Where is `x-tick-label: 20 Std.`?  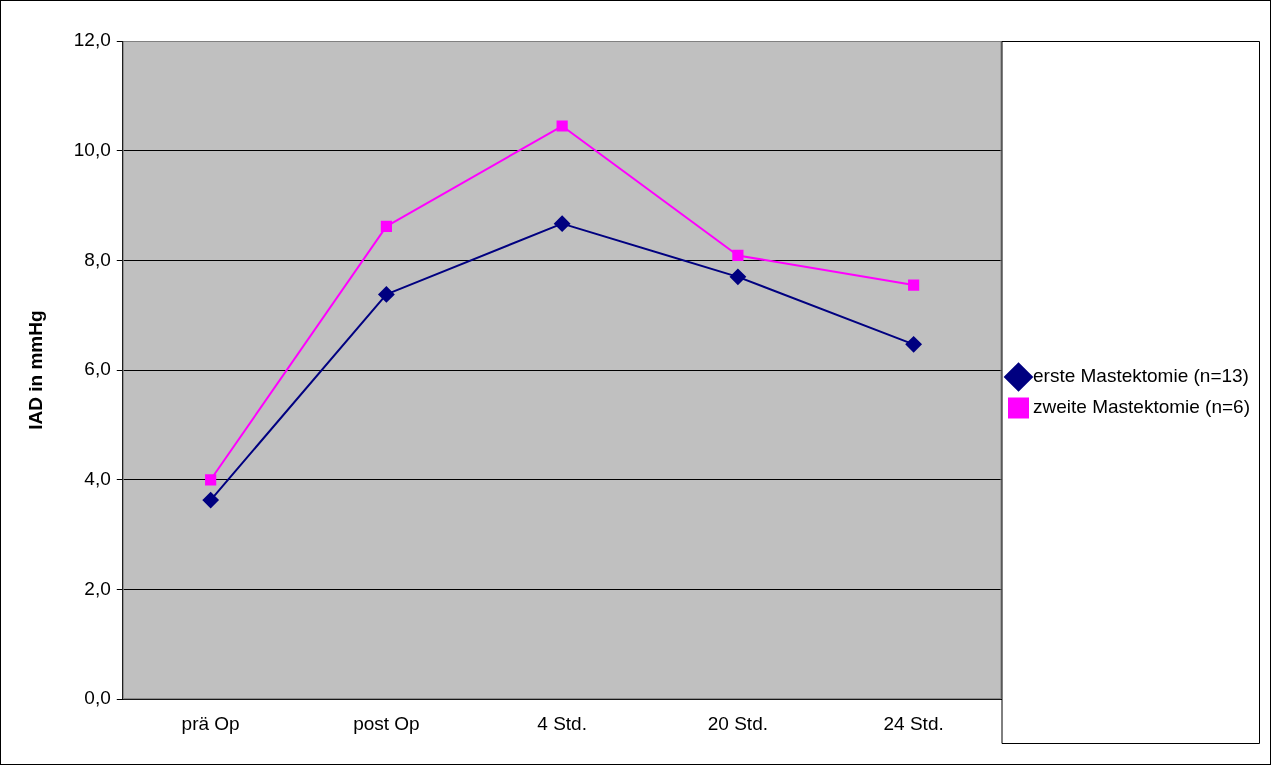 x-tick-label: 20 Std. is located at coordinates (737, 723).